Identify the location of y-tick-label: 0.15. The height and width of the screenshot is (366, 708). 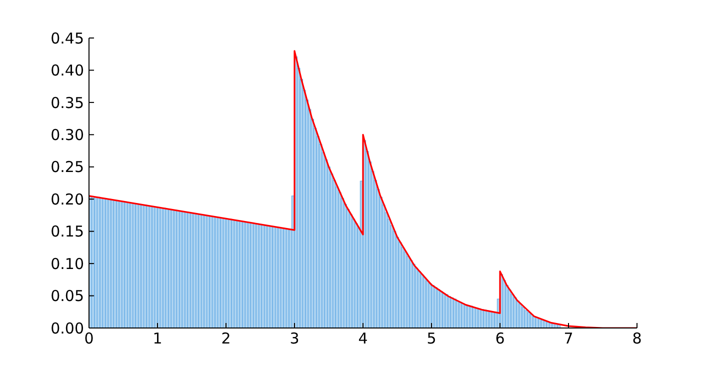
(67, 231).